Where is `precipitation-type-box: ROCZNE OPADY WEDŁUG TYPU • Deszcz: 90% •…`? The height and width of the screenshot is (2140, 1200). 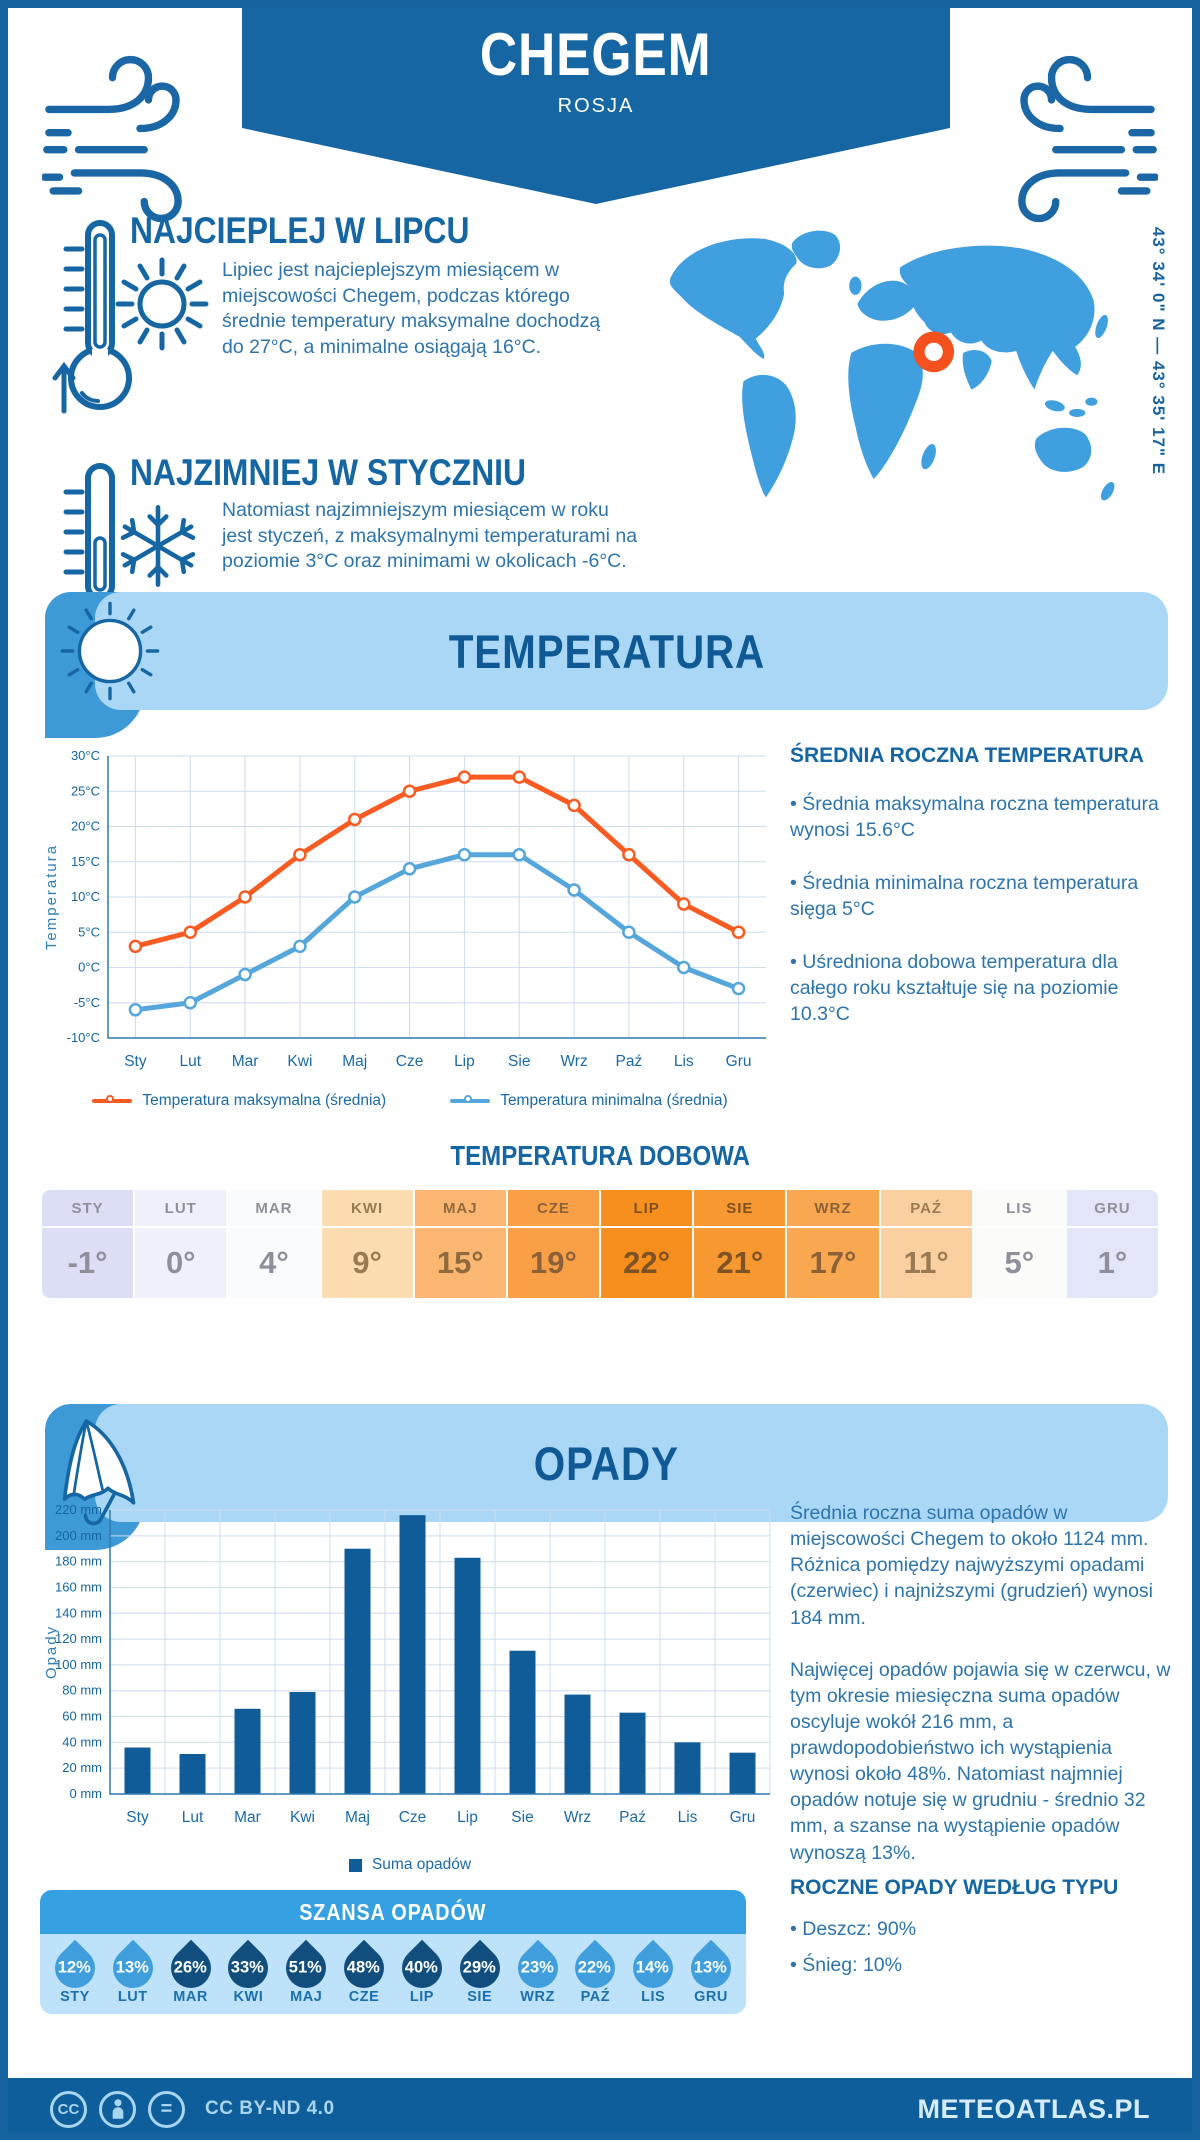 precipitation-type-box: ROCZNE OPADY WEDŁUG TYPU • Deszcz: 90% •… is located at coordinates (982, 1933).